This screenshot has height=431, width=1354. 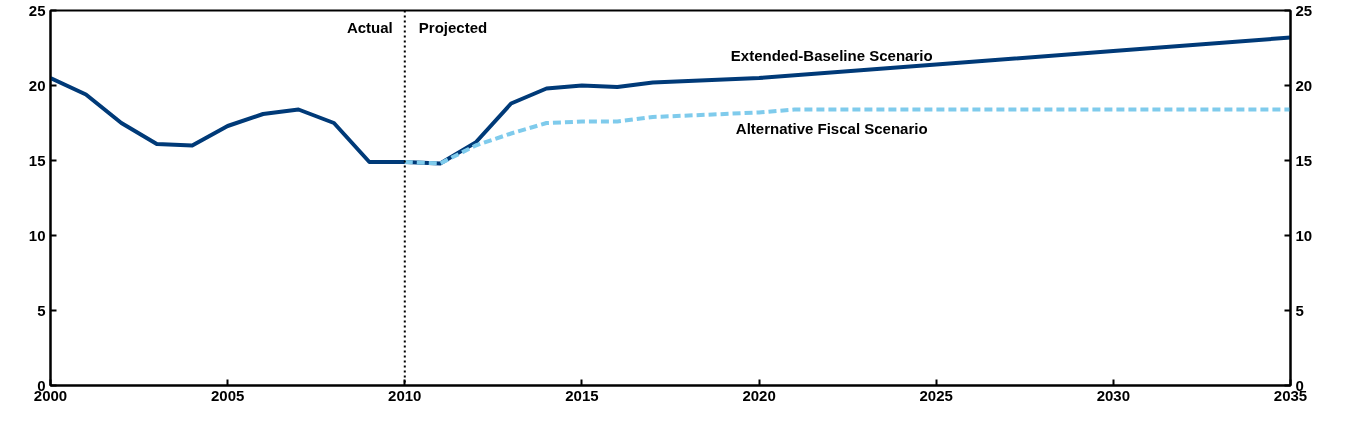 I want to click on annotation: Actual, so click(x=369, y=27).